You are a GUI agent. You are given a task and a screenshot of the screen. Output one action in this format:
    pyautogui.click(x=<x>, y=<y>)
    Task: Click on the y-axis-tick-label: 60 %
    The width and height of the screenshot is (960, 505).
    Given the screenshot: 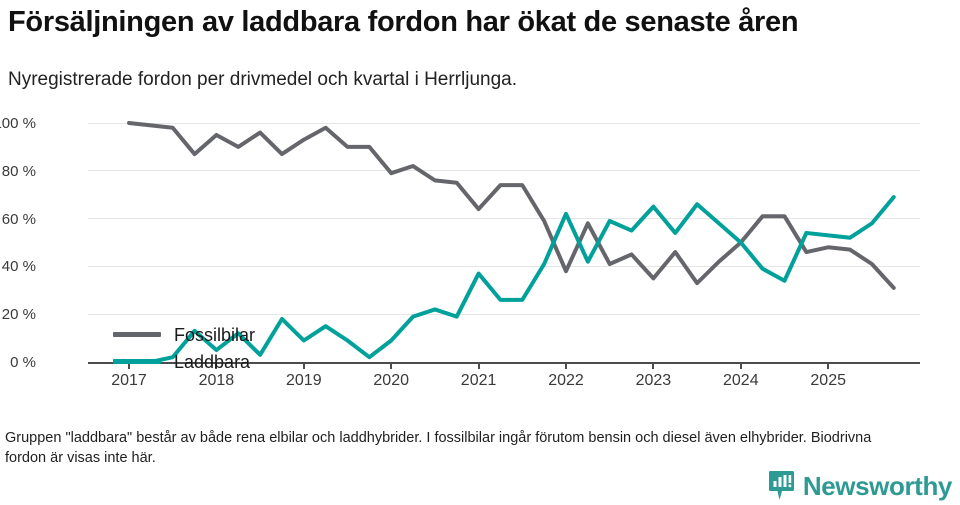 What is the action you would take?
    pyautogui.click(x=18, y=219)
    